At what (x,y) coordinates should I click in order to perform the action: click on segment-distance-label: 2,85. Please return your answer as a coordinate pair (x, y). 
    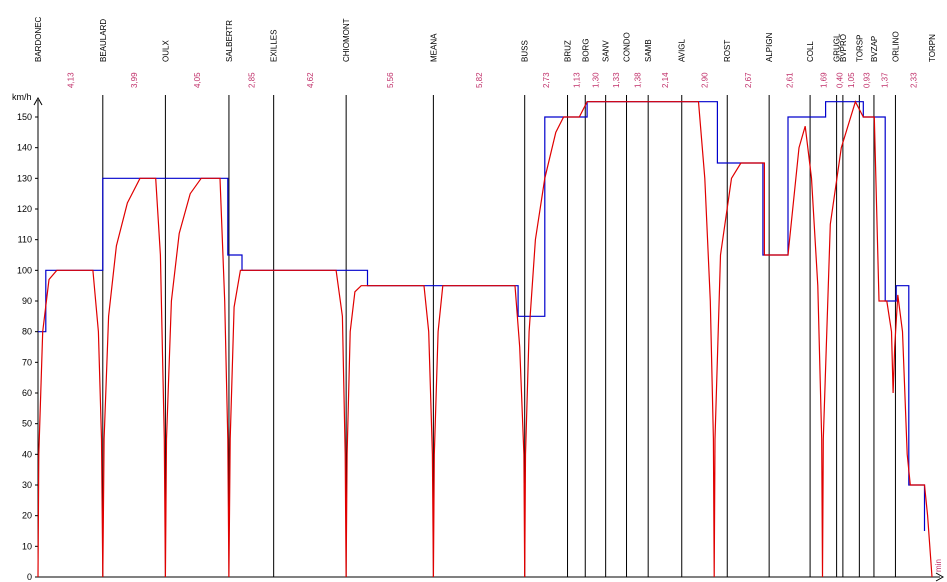
    Looking at the image, I should click on (251, 80).